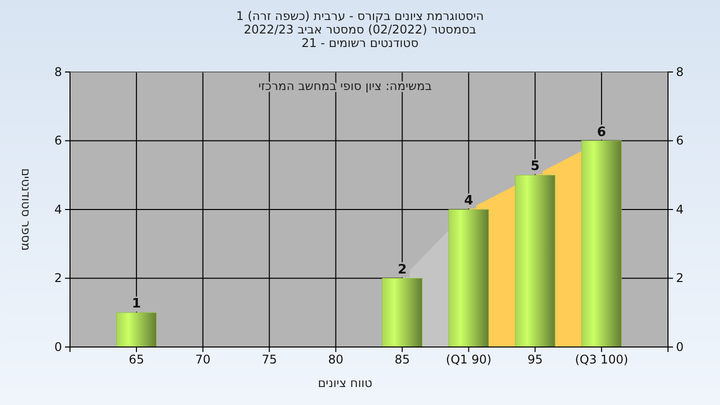  Describe the element at coordinates (26, 209) in the screenshot. I see `y-axis-title: מספר סטודנטים` at that location.